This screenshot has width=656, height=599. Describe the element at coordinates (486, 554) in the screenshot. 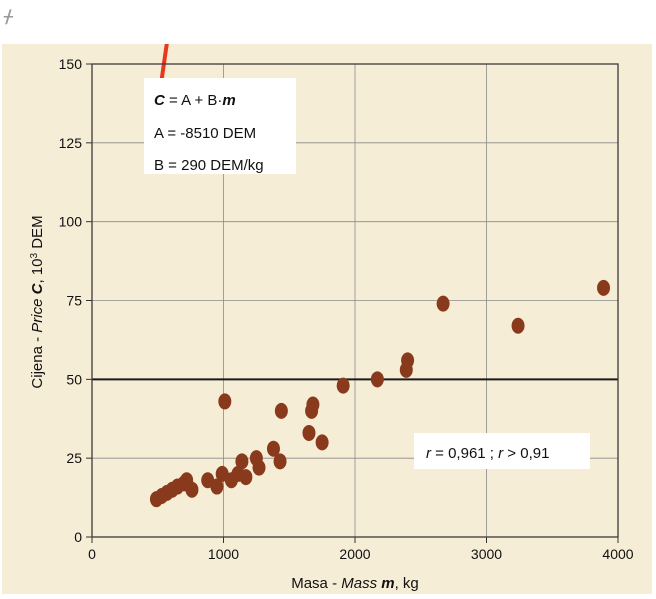

I see `x-tick-label: 3000` at that location.